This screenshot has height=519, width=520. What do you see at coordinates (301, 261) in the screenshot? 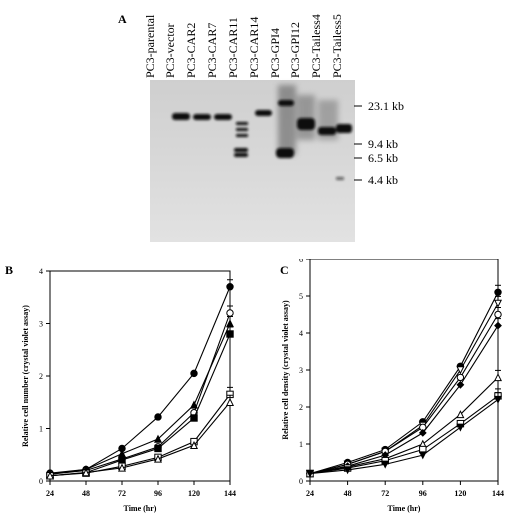
I see `y-tick-label: 6` at bounding box center [301, 261].